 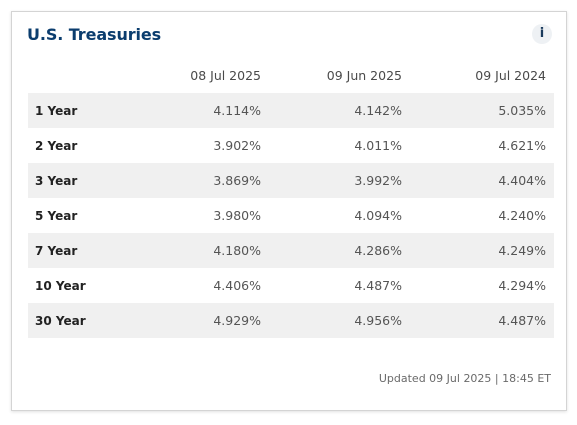 What do you see at coordinates (522, 145) in the screenshot?
I see `yield-value: 4.621%` at bounding box center [522, 145].